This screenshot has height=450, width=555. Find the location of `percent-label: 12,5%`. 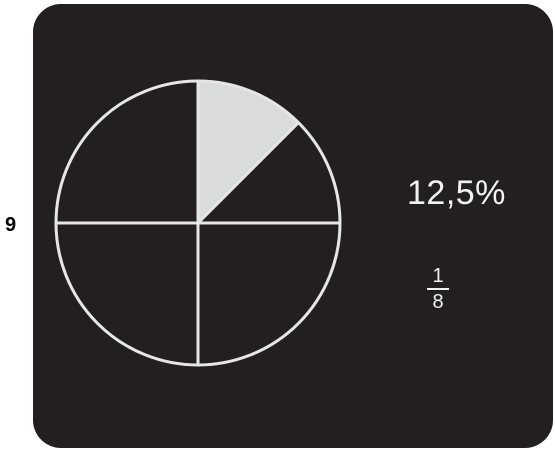

percent-label: 12,5% is located at coordinates (456, 193).